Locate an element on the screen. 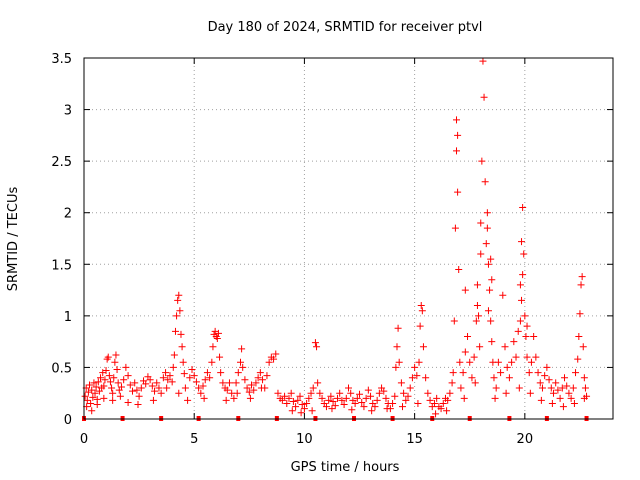 The height and width of the screenshot is (480, 640). x-tick-label: 15 is located at coordinates (414, 439).